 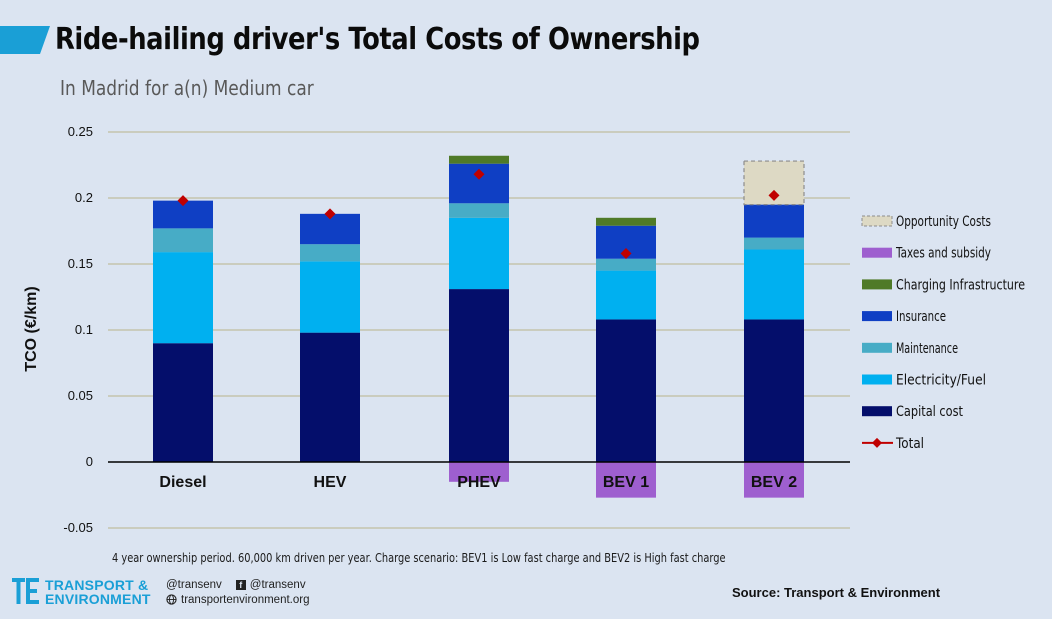 I want to click on legend-swatch-total-marker, so click(x=877, y=442).